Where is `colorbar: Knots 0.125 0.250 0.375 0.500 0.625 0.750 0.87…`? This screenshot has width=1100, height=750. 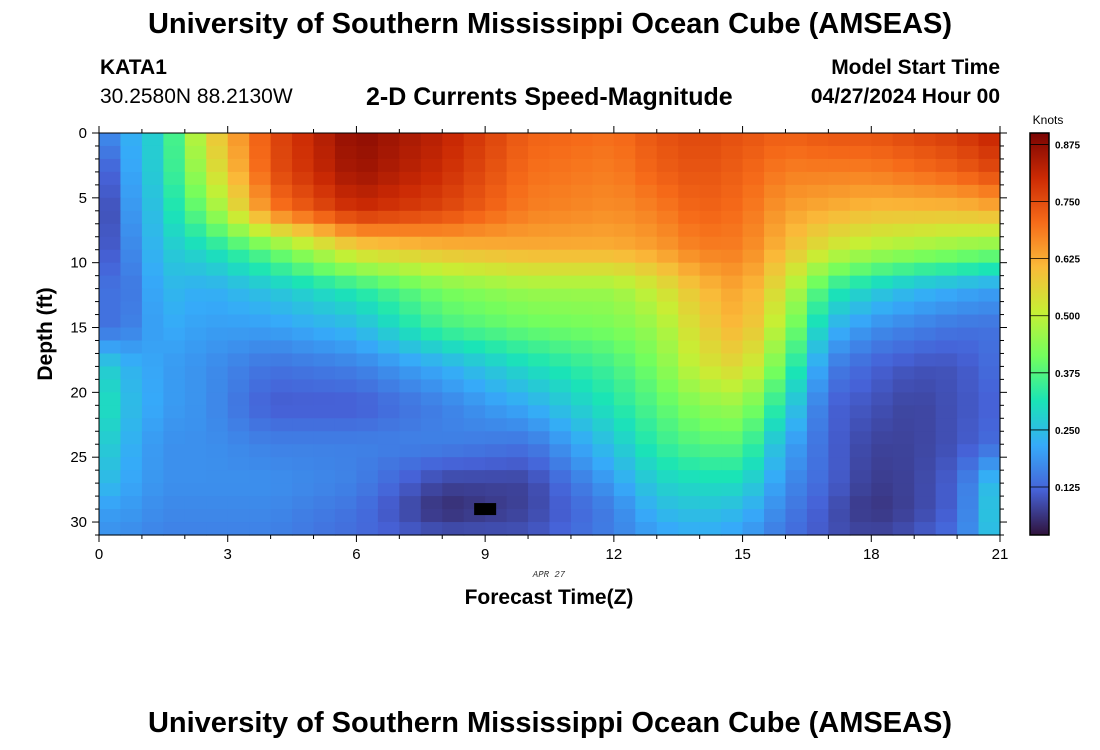 colorbar: Knots 0.125 0.250 0.375 0.500 0.625 0.750 0.87… is located at coordinates (1054, 324).